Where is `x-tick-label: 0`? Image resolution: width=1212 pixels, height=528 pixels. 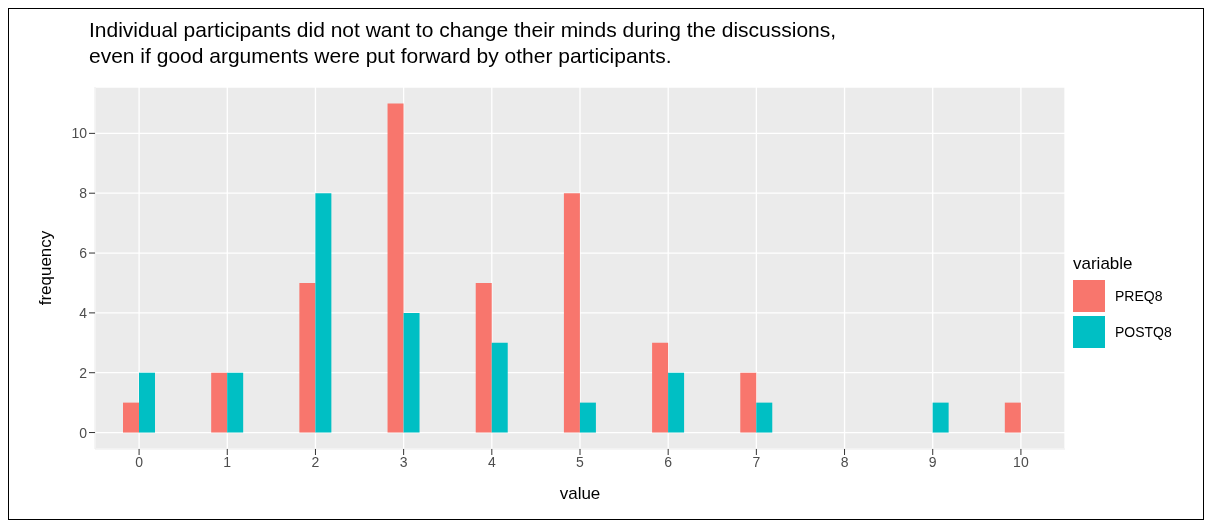
x-tick-label: 0 is located at coordinates (139, 461).